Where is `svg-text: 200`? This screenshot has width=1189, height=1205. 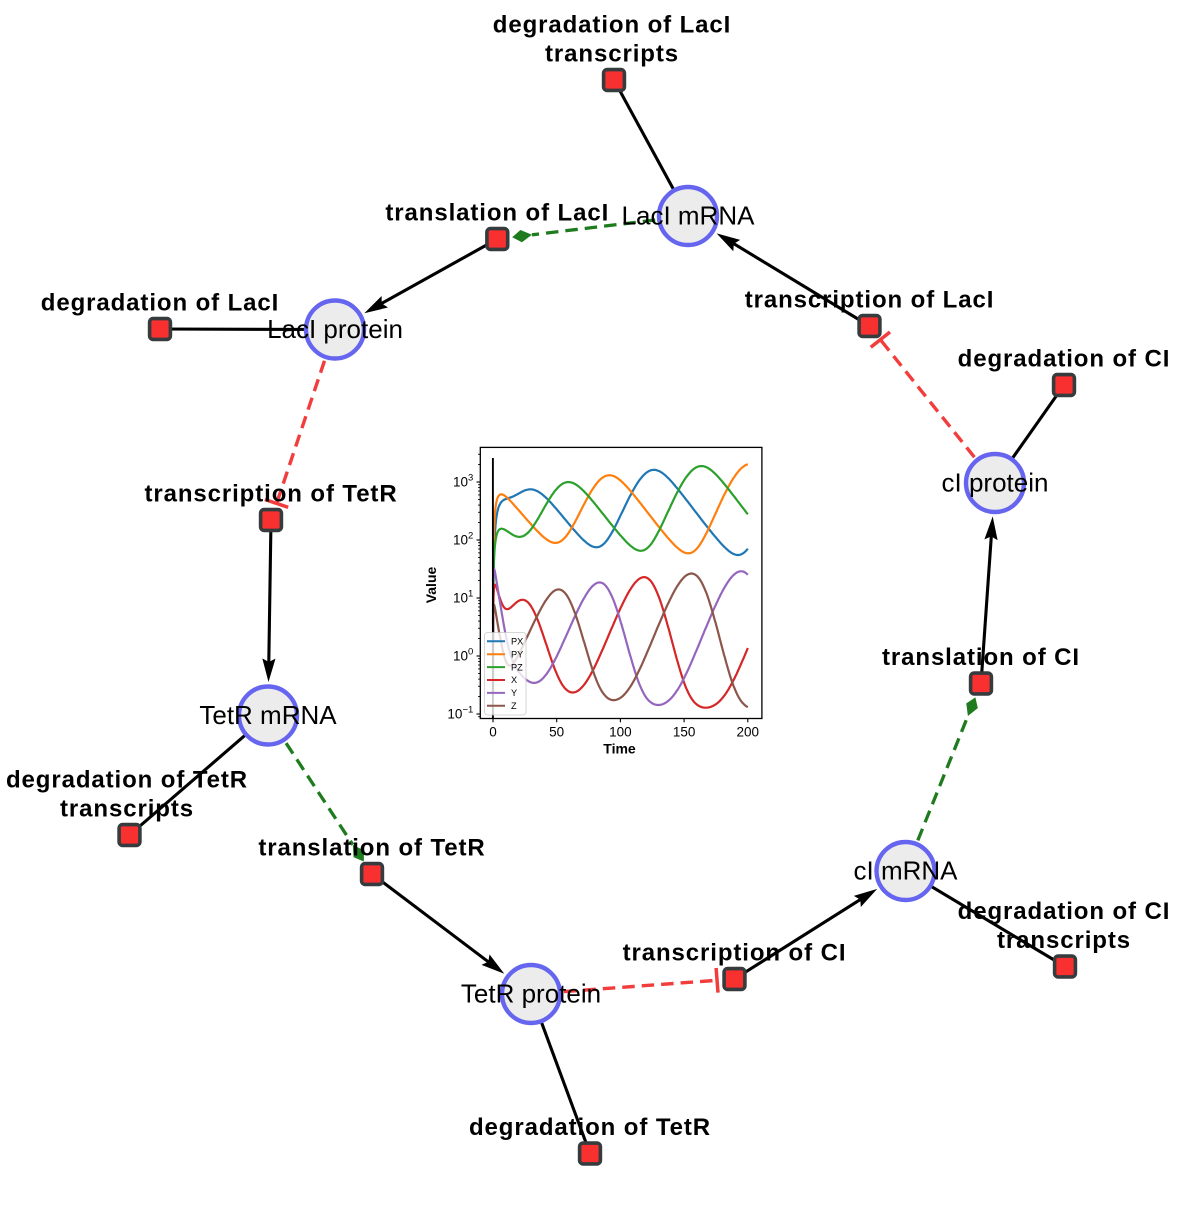
svg-text: 200 is located at coordinates (748, 732).